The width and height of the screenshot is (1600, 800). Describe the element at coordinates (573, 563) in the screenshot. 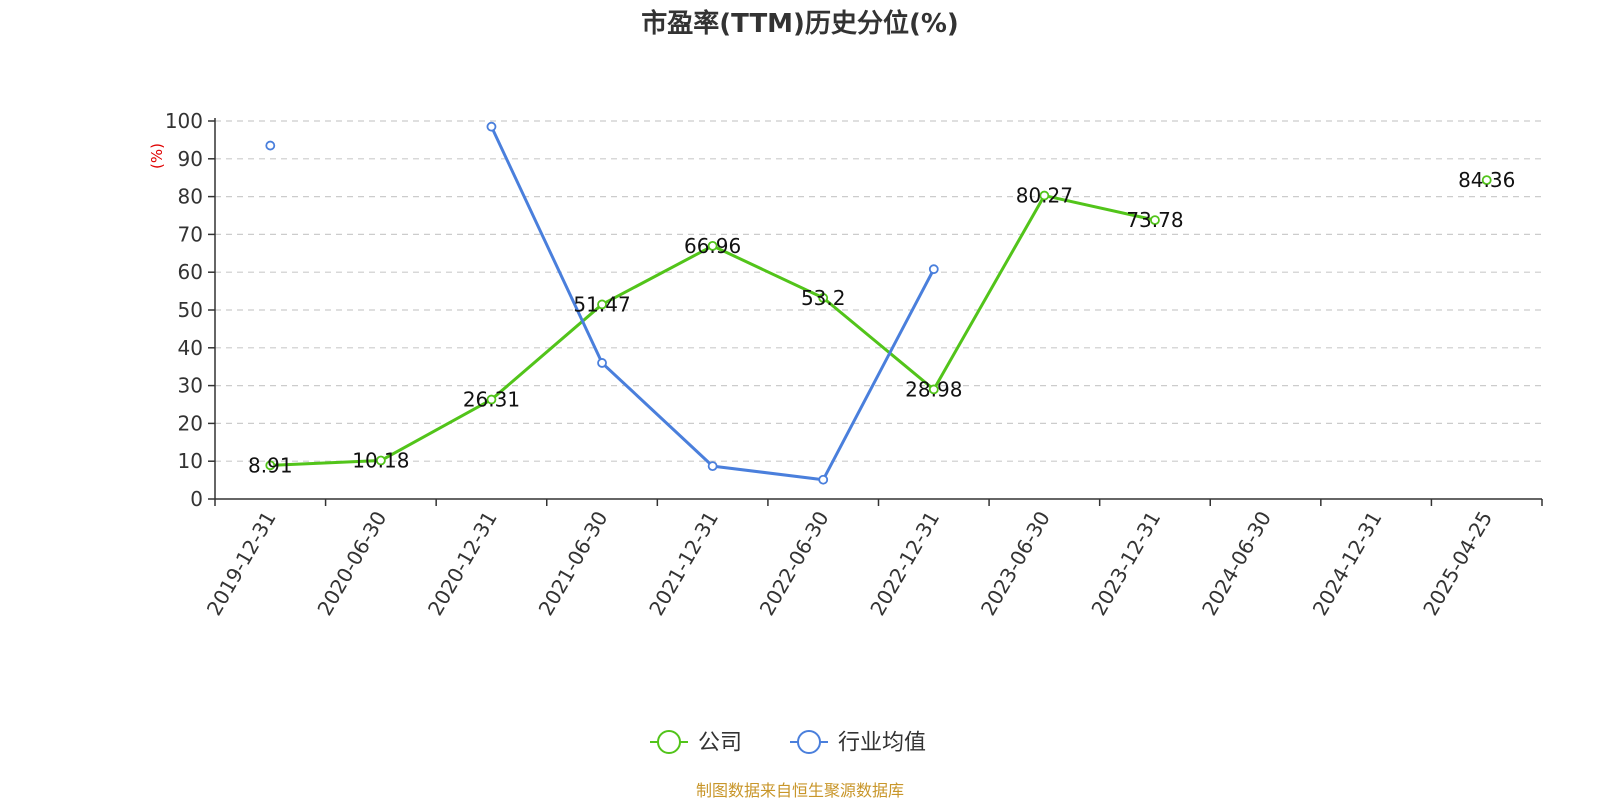

I see `x-tick-label: 2021-06-30` at that location.